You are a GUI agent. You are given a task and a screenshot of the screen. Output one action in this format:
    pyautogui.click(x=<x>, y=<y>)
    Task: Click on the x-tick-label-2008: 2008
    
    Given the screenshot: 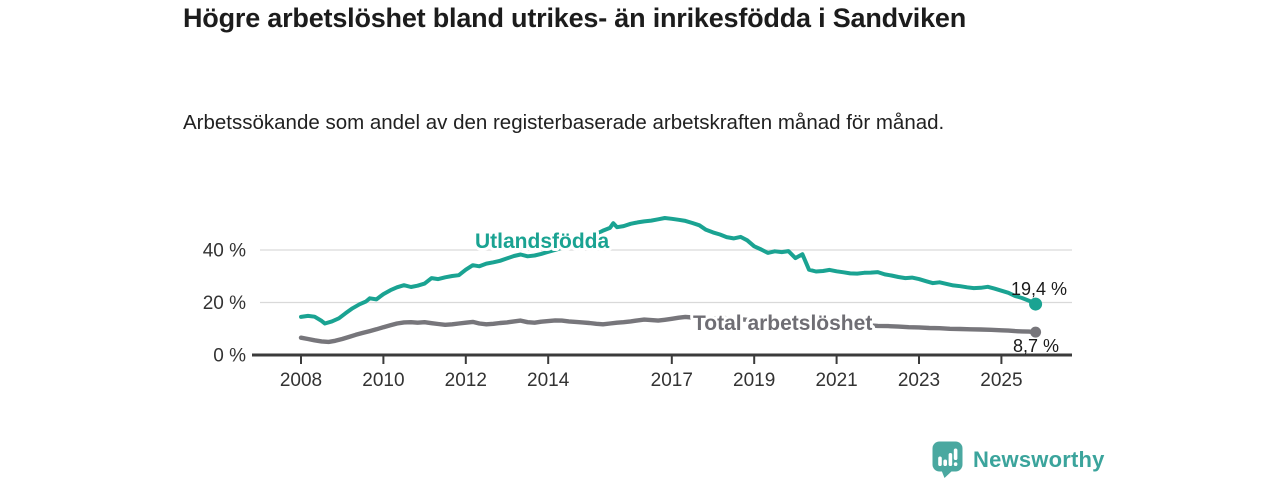 What is the action you would take?
    pyautogui.click(x=301, y=380)
    